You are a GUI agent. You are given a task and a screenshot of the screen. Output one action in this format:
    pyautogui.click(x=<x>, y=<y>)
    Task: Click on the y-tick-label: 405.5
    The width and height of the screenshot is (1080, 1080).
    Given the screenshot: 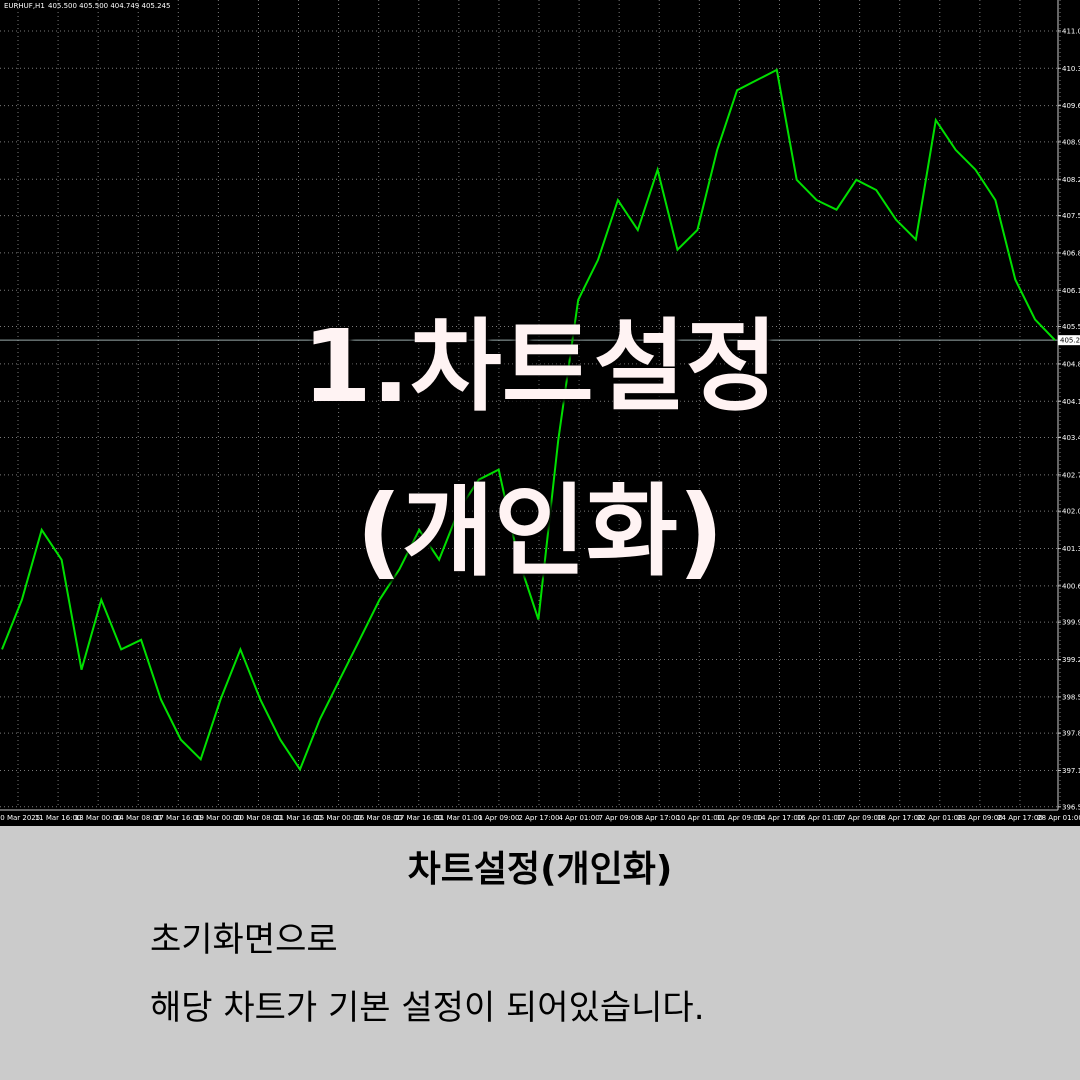 What is the action you would take?
    pyautogui.click(x=1071, y=327)
    